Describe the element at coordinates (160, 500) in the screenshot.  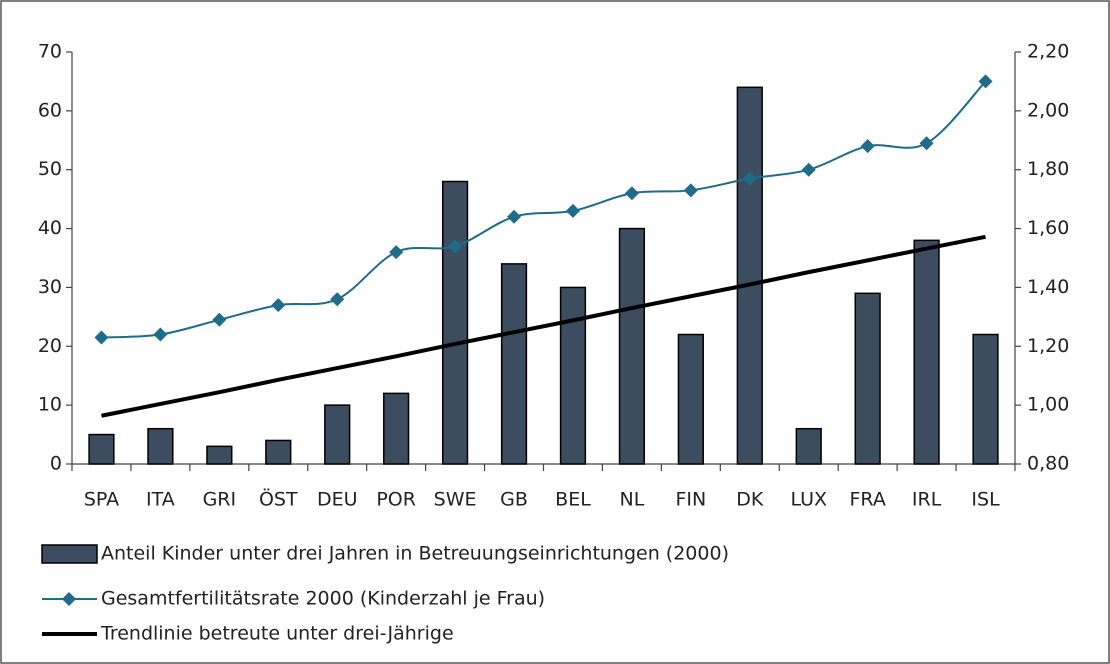
I see `x-tick-label: ITA` at that location.